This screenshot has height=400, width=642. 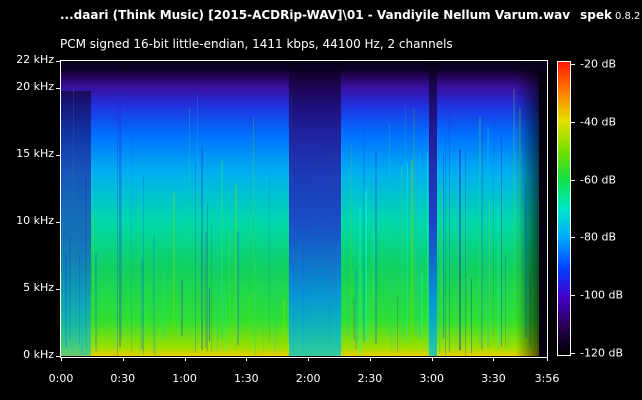 What do you see at coordinates (543, 208) in the screenshot?
I see `silence-tail` at bounding box center [543, 208].